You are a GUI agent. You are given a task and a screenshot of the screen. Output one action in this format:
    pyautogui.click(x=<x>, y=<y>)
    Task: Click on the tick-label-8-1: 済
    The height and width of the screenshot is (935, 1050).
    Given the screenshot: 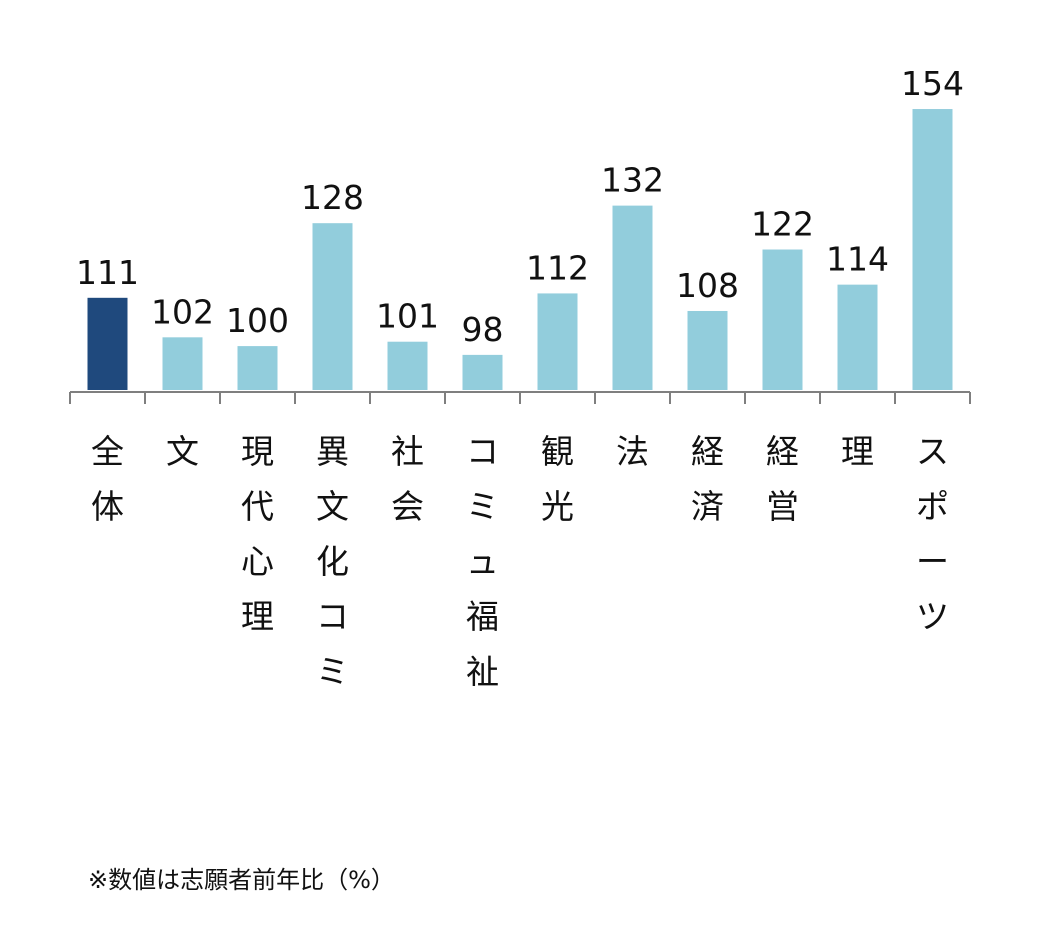 What is the action you would take?
    pyautogui.click(x=707, y=506)
    